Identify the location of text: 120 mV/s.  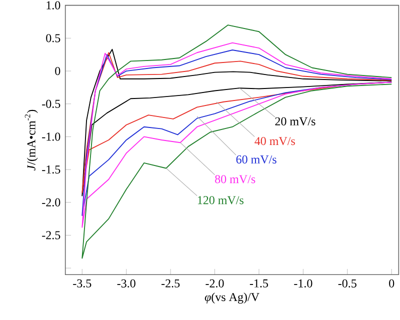
(221, 200).